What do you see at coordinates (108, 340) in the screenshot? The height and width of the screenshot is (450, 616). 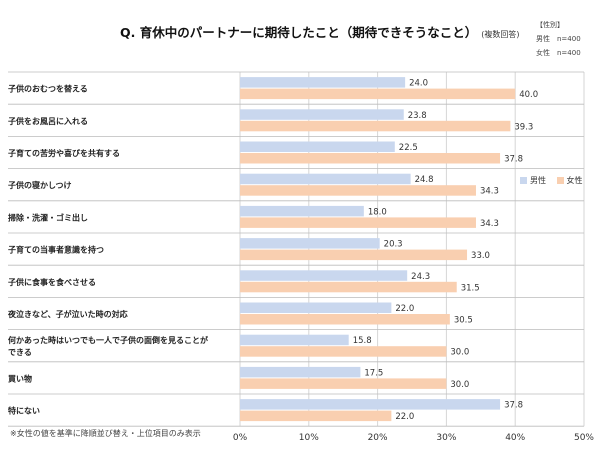 I see `category-label: 何かあった時はいつでも一人で子供の面倒を見ることが` at bounding box center [108, 340].